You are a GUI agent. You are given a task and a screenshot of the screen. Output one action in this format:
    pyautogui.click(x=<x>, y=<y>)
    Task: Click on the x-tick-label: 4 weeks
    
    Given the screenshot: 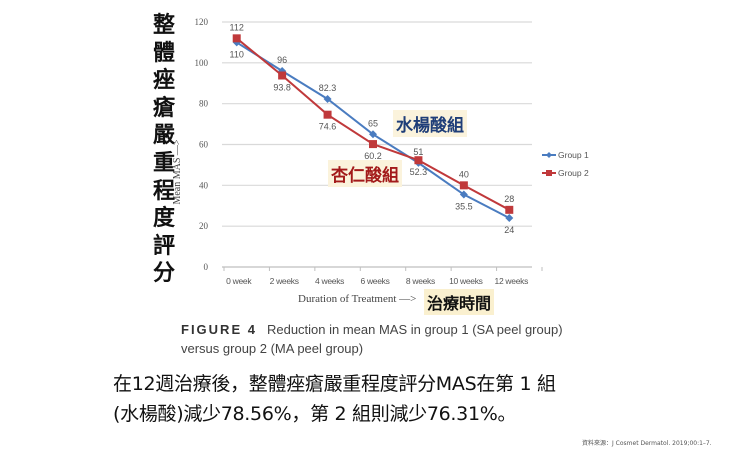 What is the action you would take?
    pyautogui.click(x=329, y=281)
    